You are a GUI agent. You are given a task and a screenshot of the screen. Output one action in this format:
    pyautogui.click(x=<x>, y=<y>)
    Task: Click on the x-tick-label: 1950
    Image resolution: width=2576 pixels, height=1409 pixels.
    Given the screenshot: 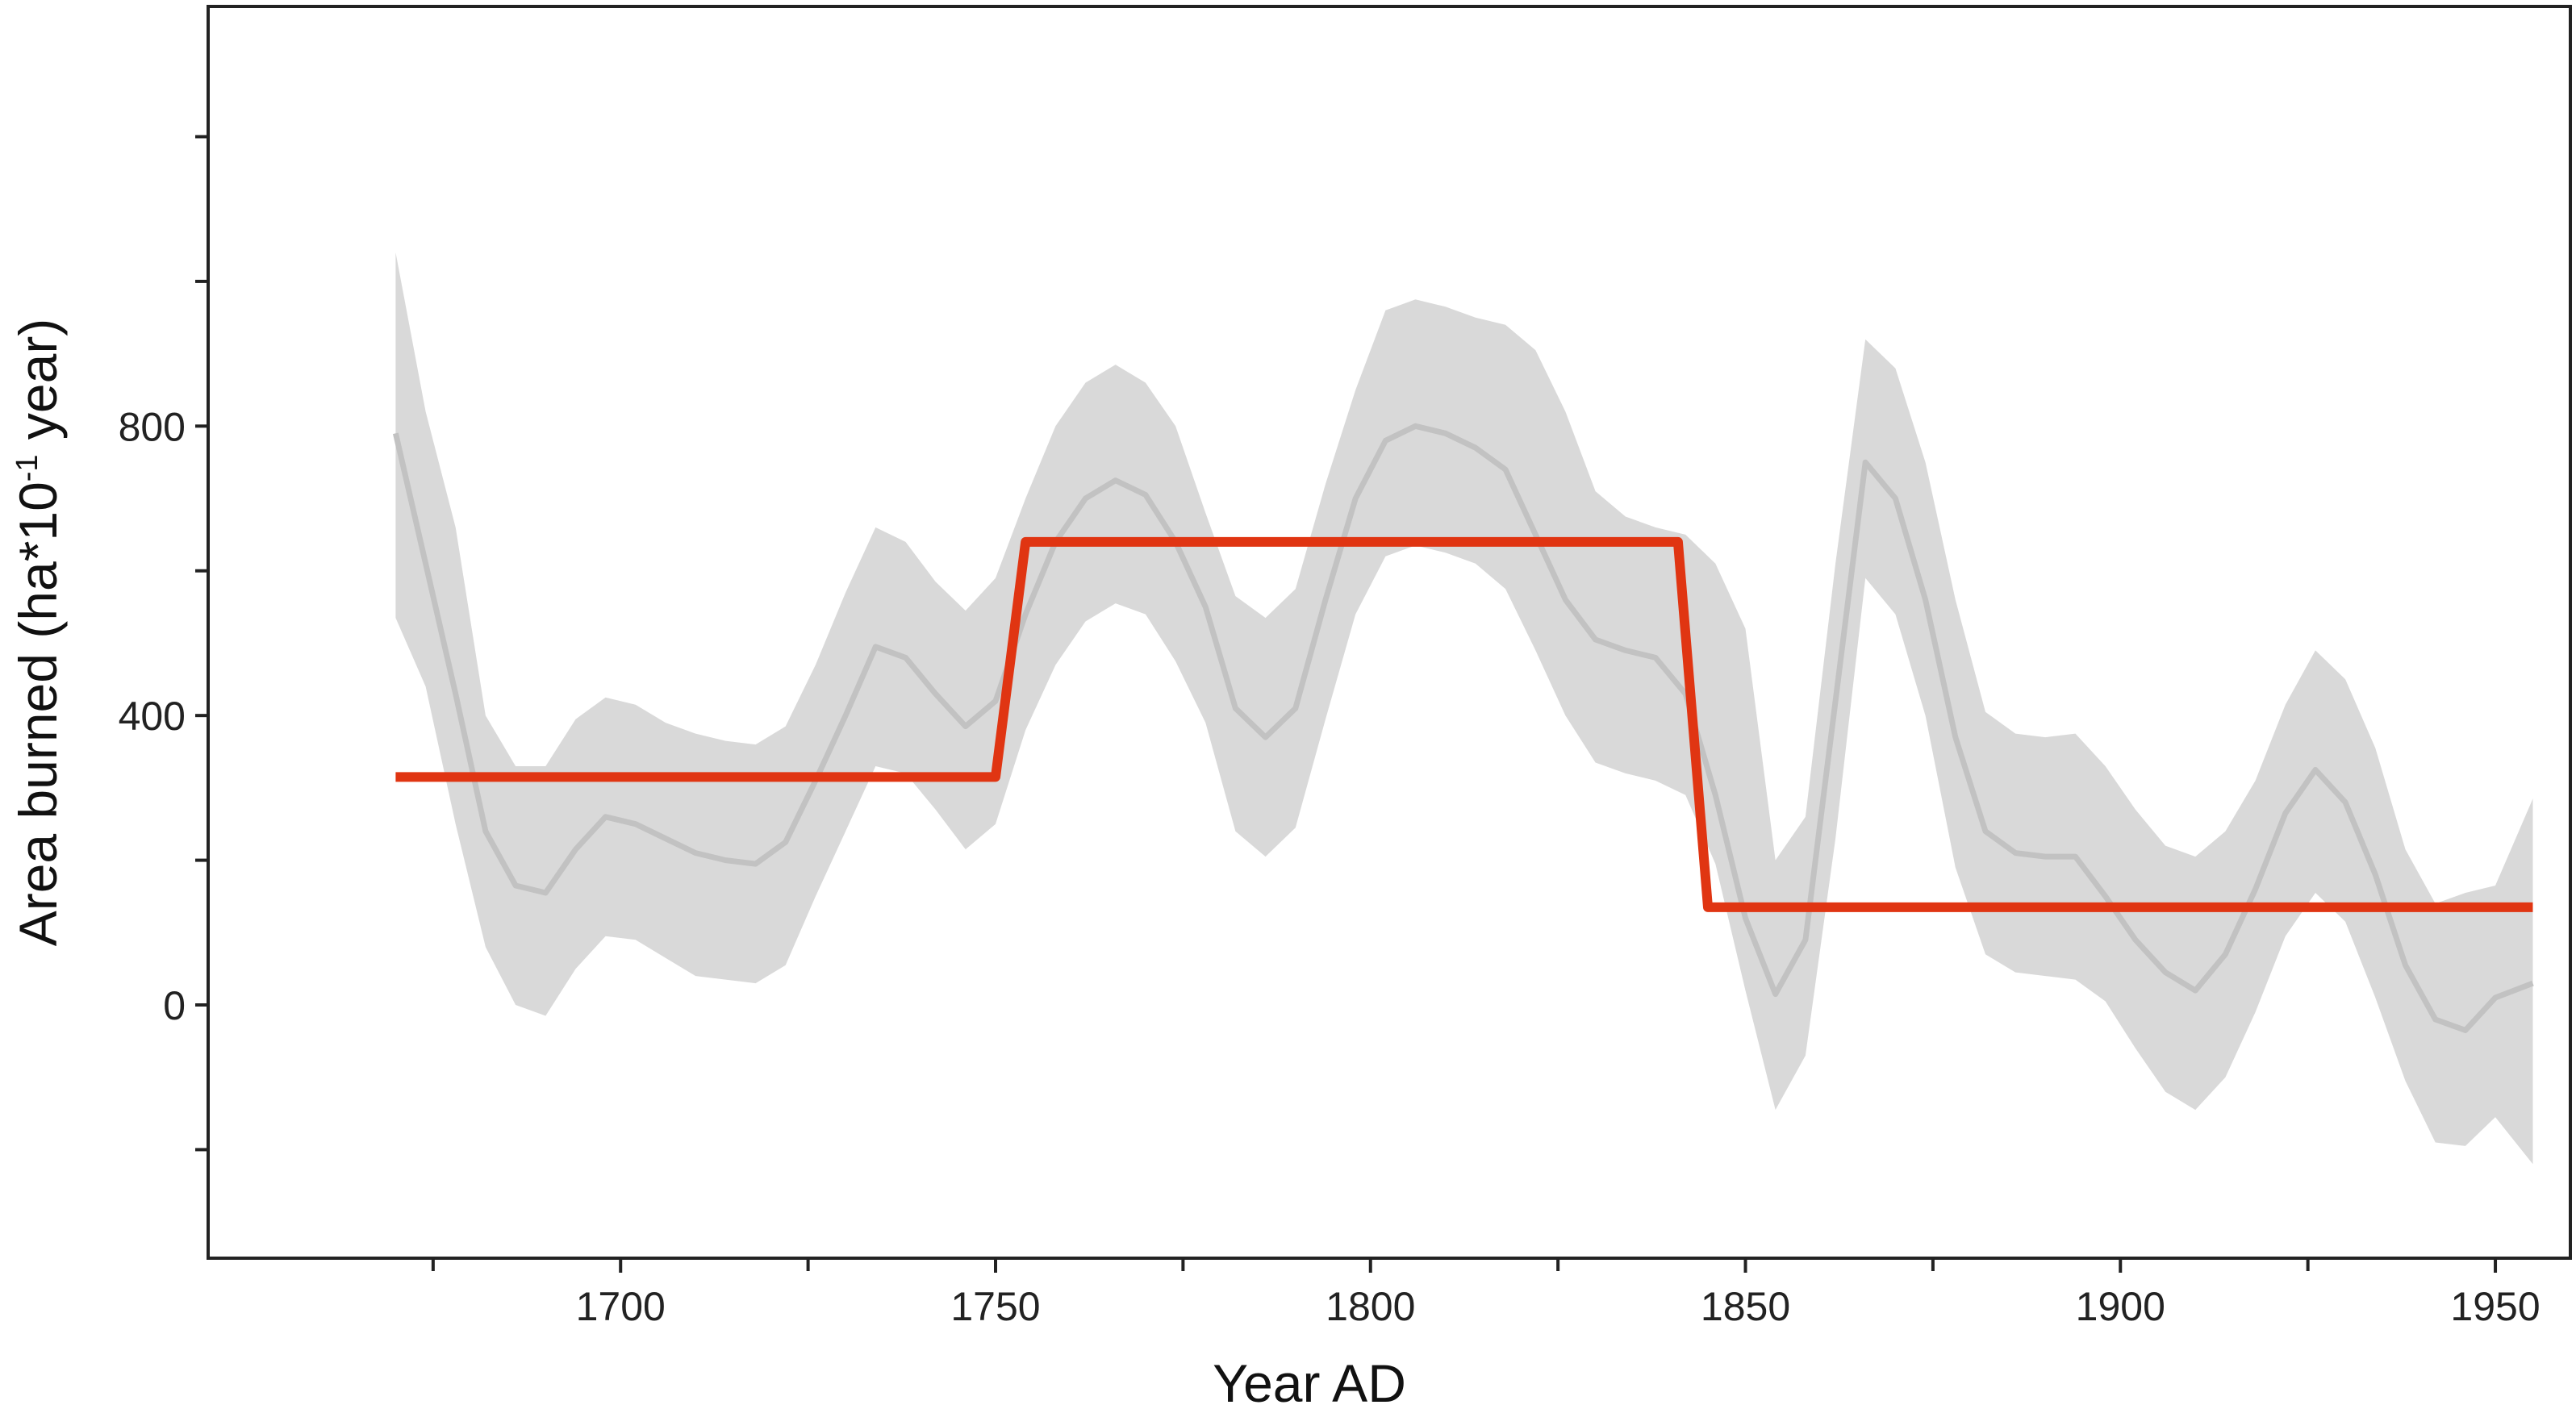 What is the action you would take?
    pyautogui.click(x=2495, y=1306)
    